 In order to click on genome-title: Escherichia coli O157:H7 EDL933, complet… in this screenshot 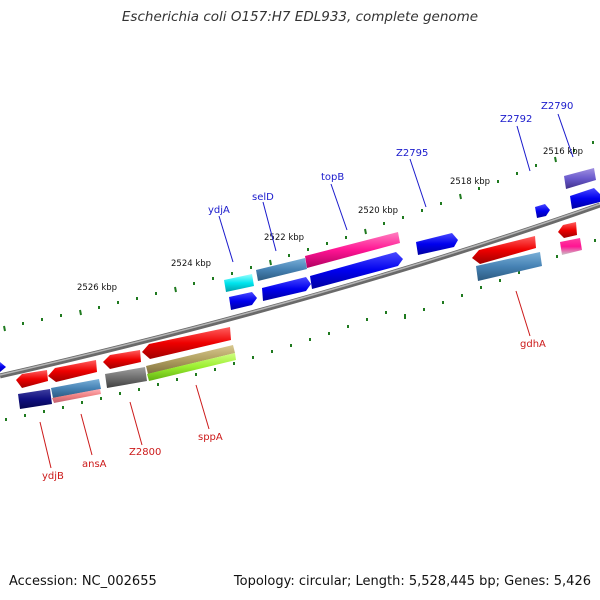, I will do `click(300, 17)`.